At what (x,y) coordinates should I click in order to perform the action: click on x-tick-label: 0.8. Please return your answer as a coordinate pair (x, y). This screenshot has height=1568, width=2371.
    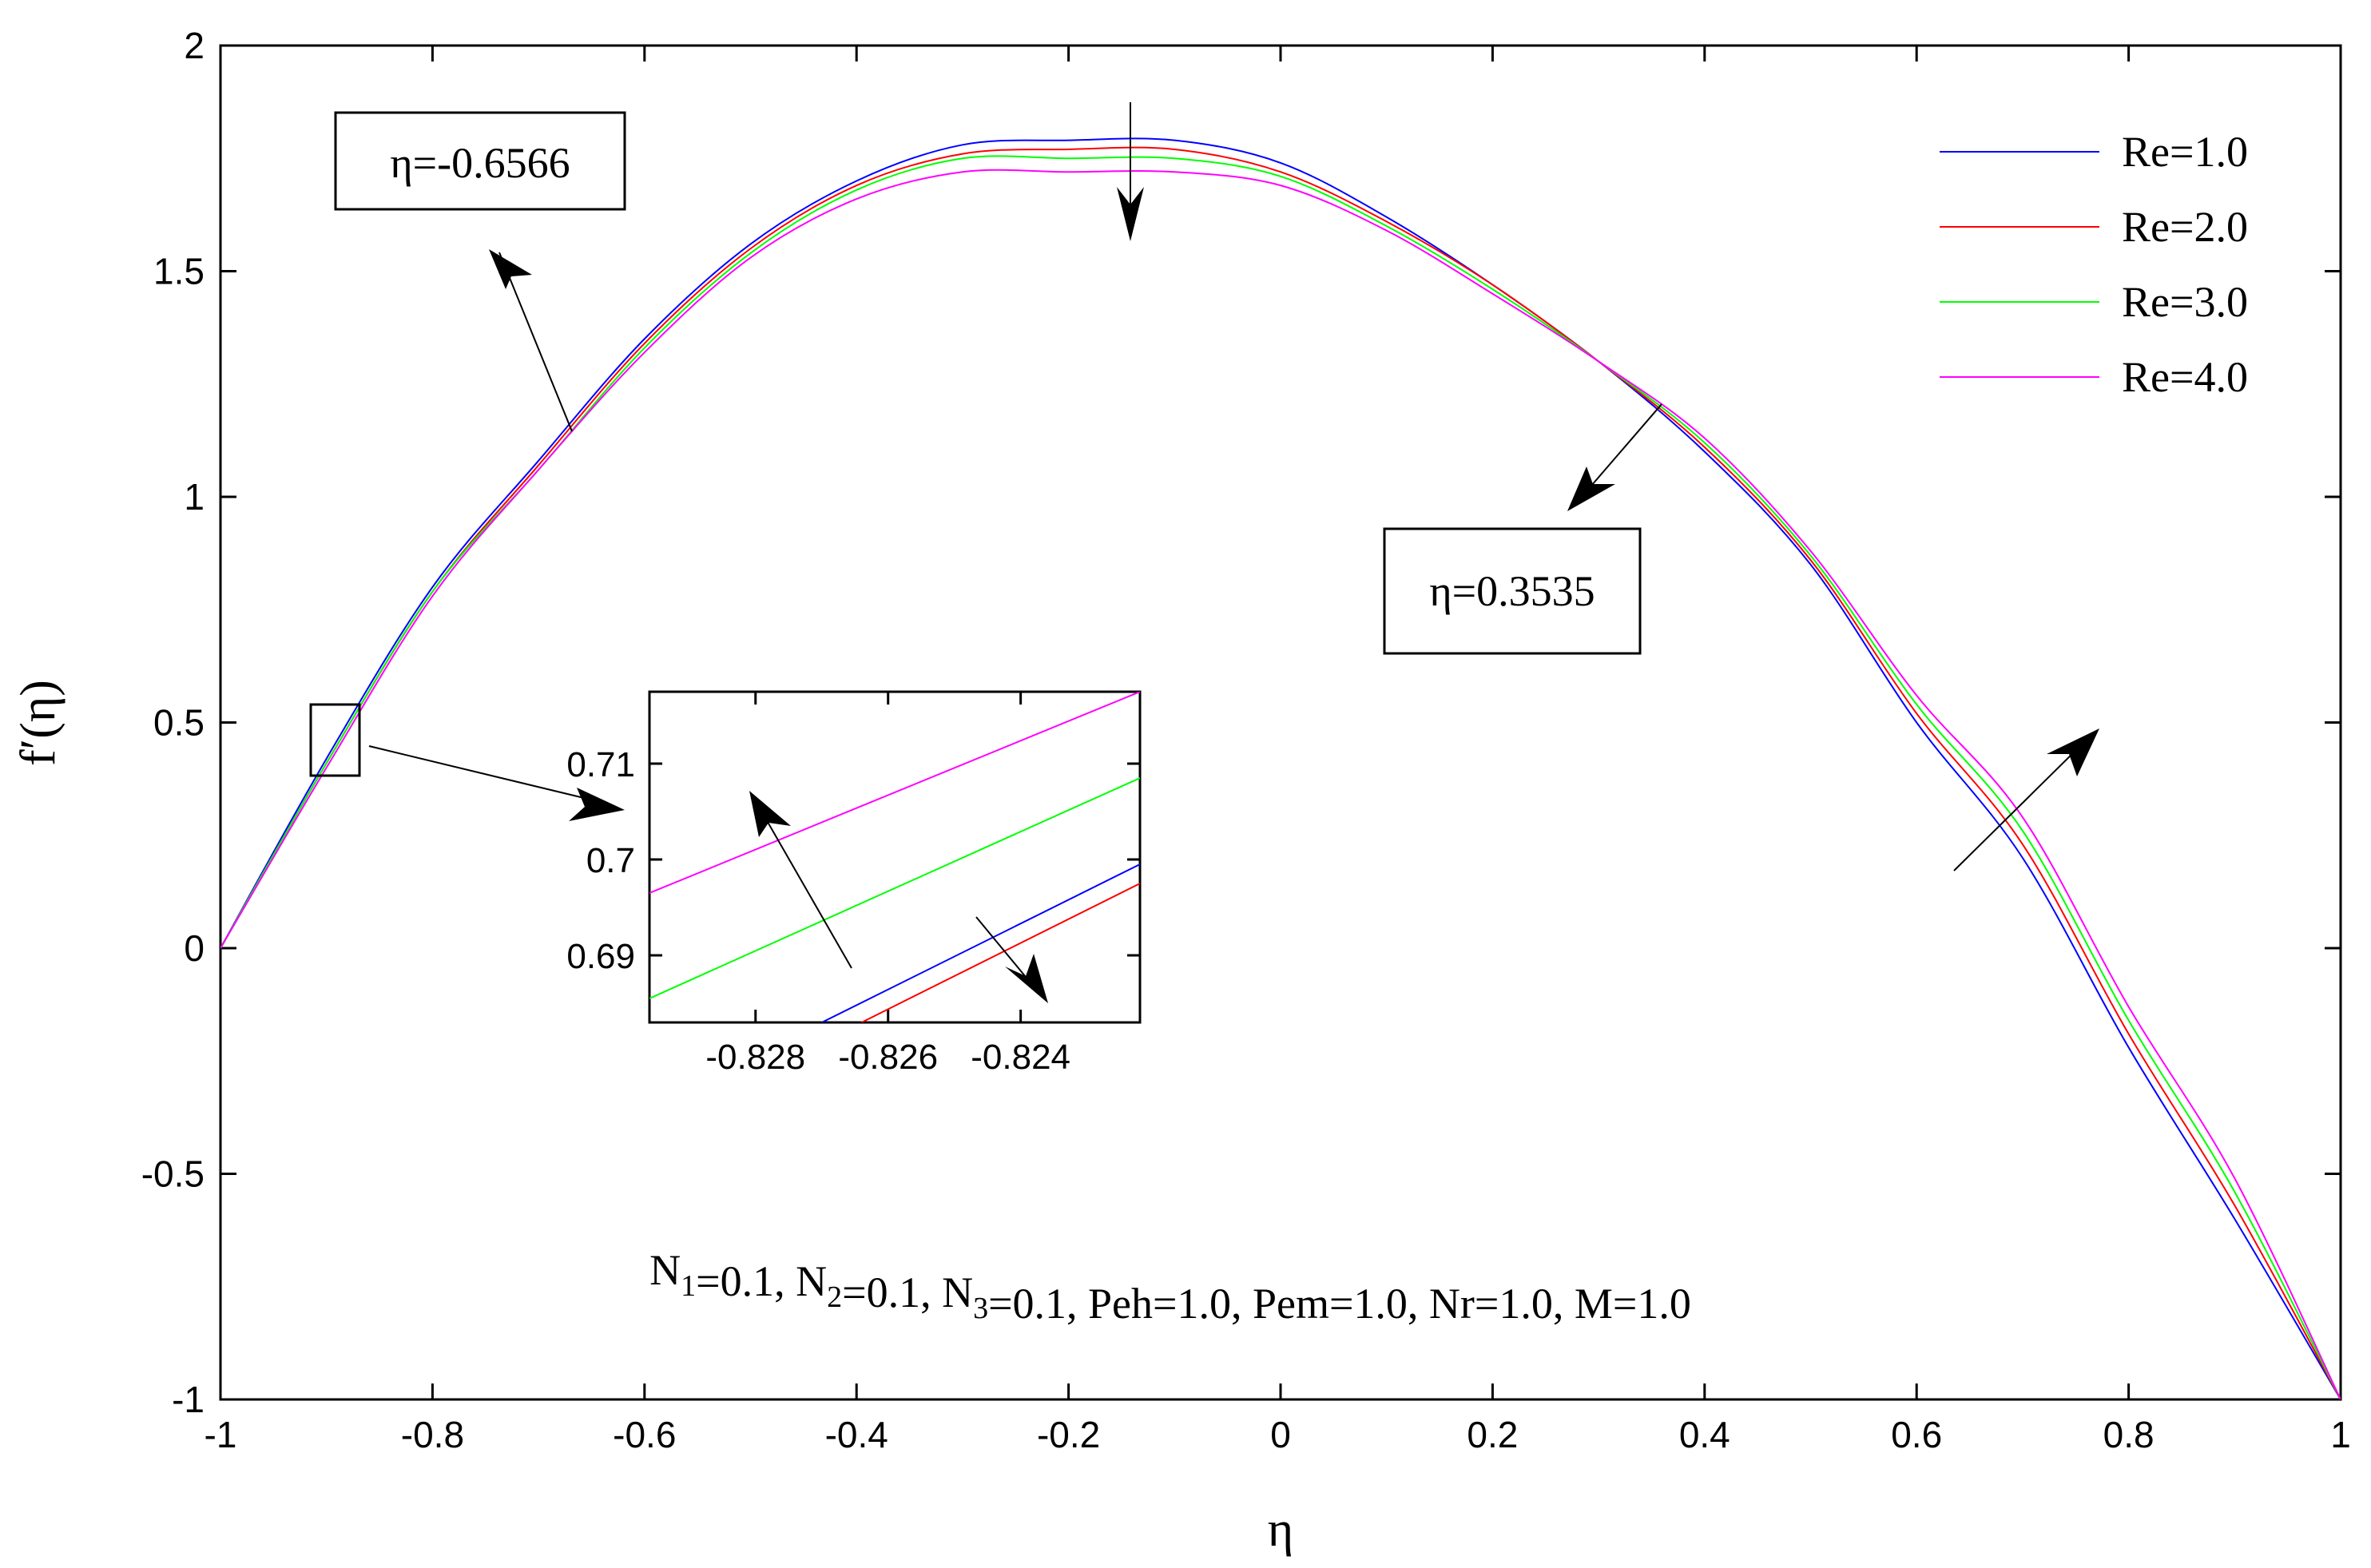
    Looking at the image, I should click on (2129, 1434).